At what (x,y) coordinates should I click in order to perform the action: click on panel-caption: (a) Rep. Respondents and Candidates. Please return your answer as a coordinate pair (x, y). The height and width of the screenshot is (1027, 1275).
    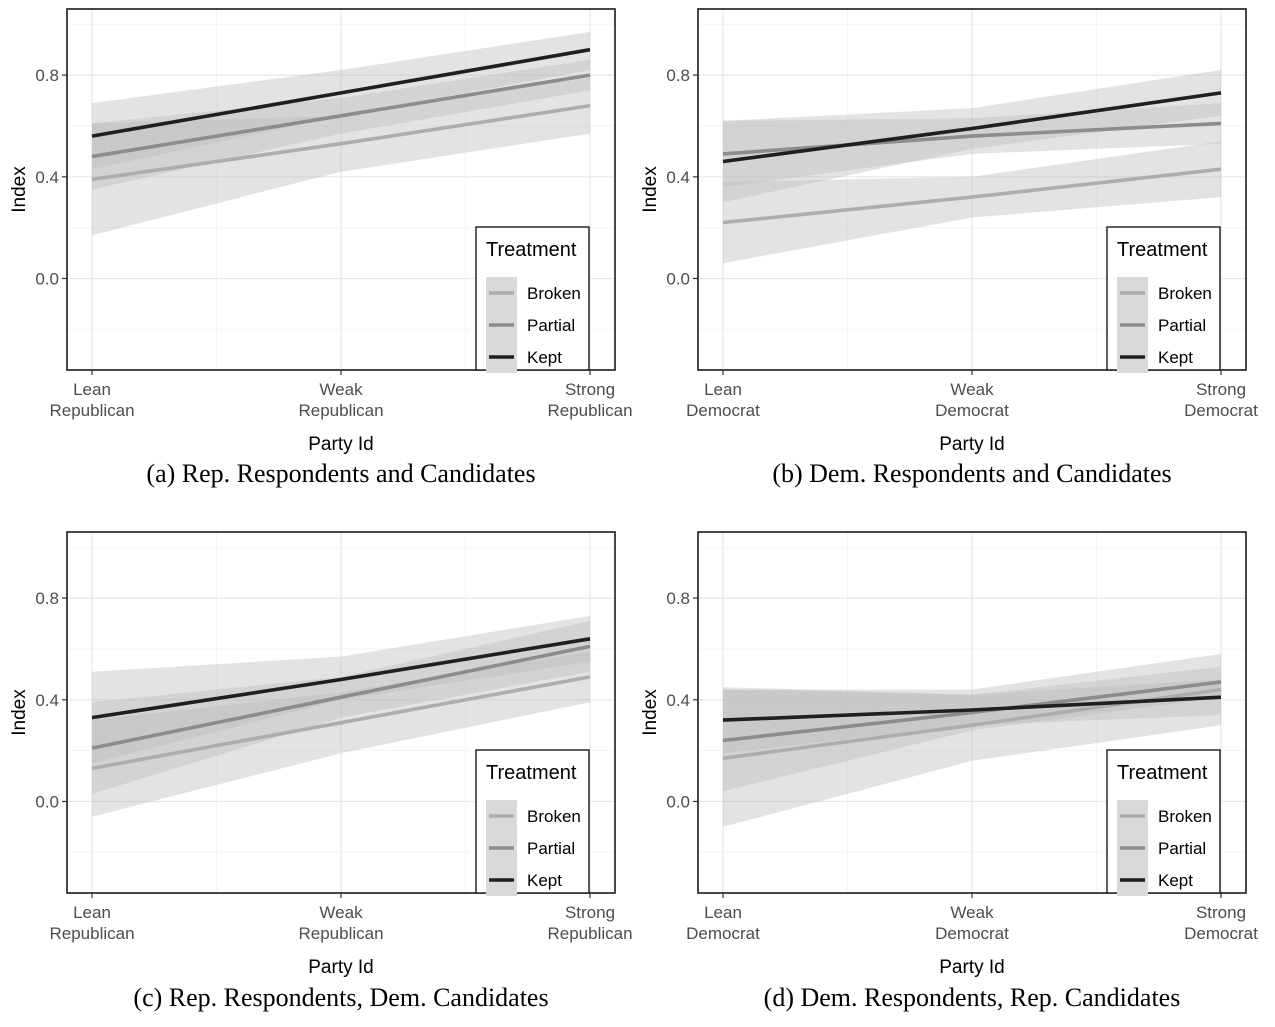
    Looking at the image, I should click on (340, 473).